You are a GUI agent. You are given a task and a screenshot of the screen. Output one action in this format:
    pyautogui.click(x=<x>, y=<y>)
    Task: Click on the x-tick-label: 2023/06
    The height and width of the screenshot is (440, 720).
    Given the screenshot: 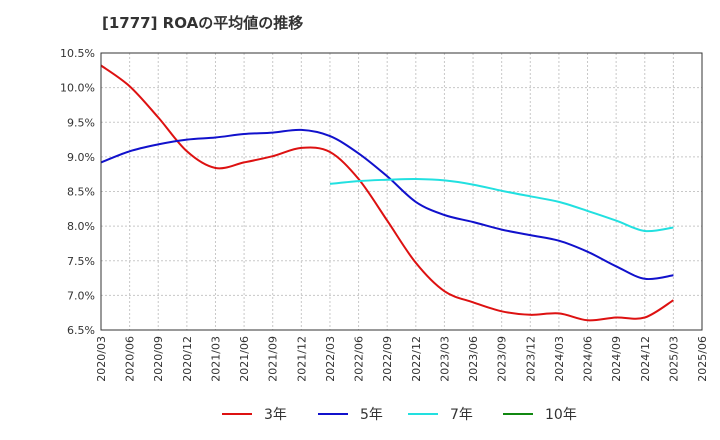 What is the action you would take?
    pyautogui.click(x=473, y=359)
    